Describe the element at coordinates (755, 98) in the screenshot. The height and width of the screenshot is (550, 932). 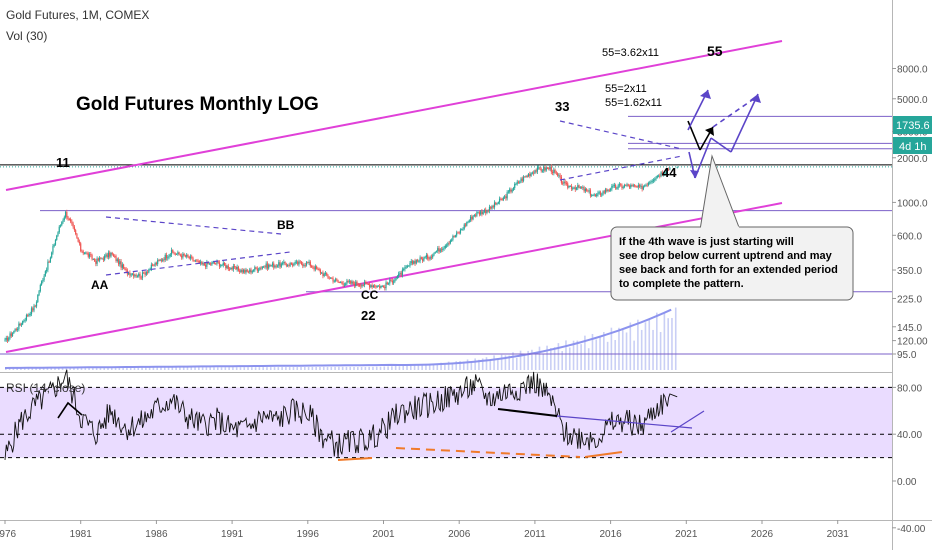
I see `arrow-head` at that location.